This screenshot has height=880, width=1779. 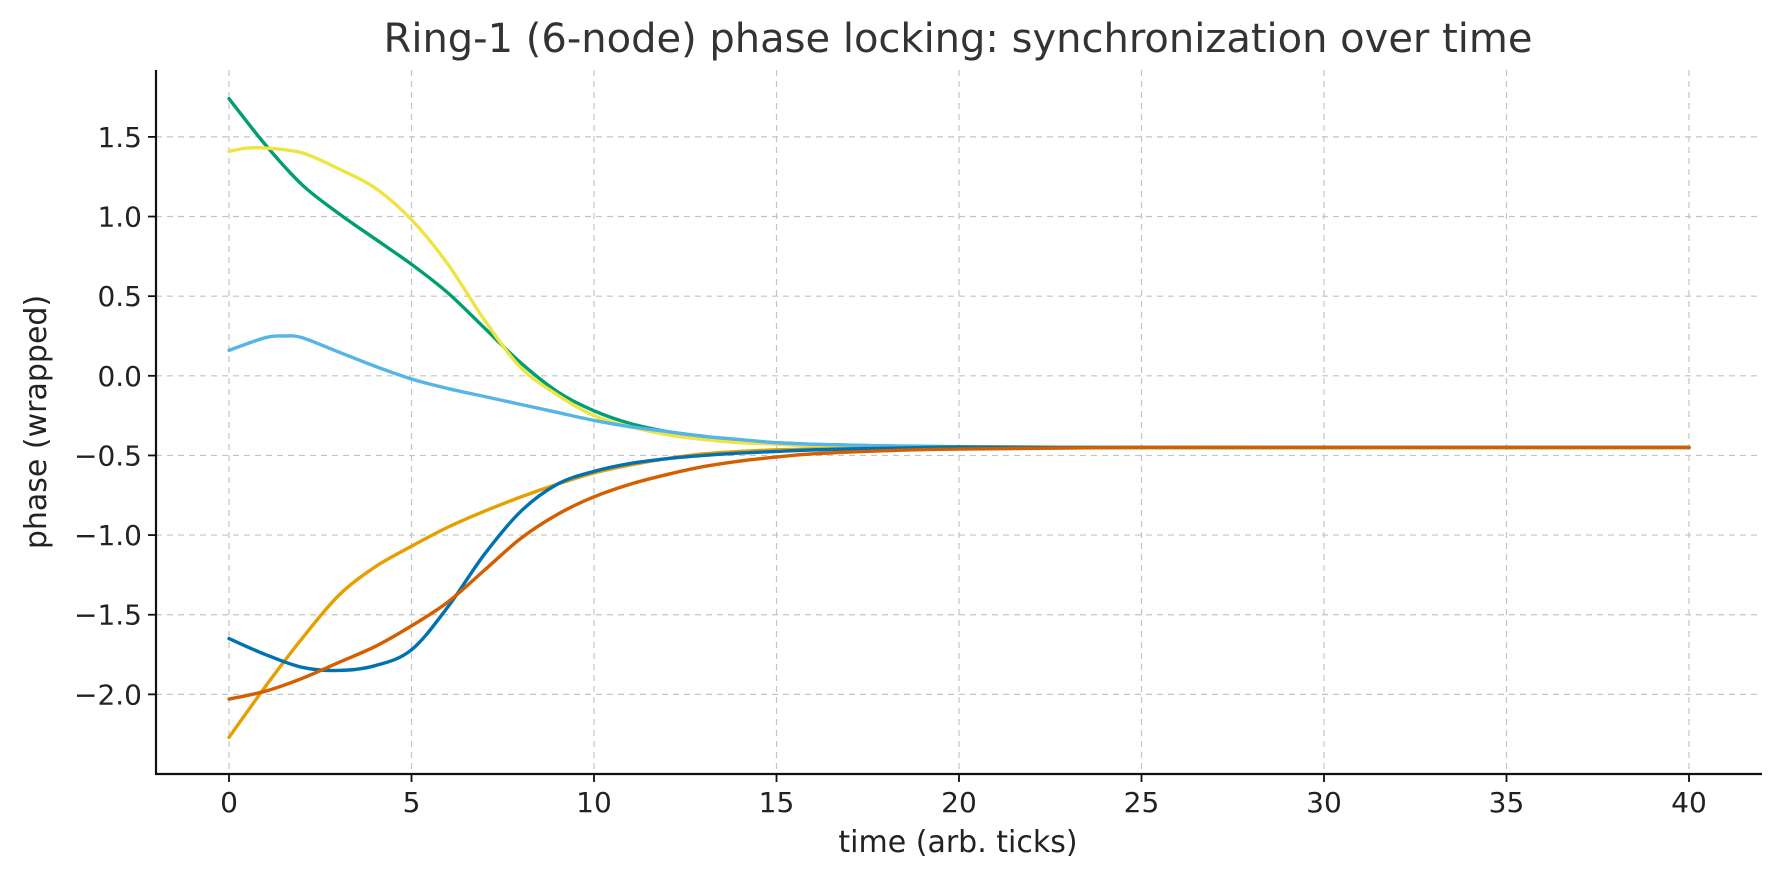 What do you see at coordinates (119, 137) in the screenshot?
I see `y-tick-label: 1.5` at bounding box center [119, 137].